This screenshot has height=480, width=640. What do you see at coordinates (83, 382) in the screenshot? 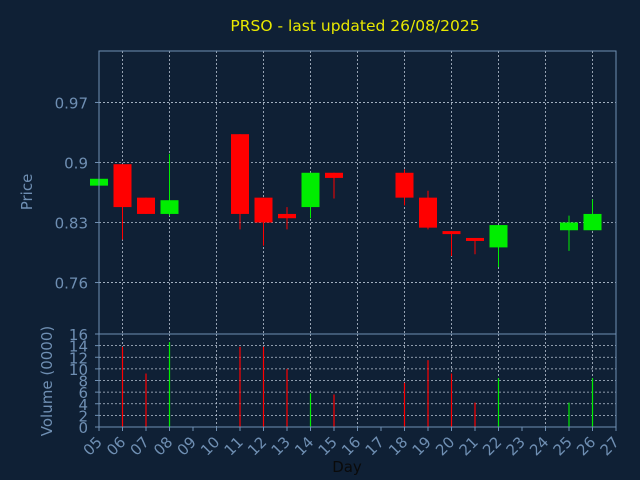
I see `volume-ytick-label: 8` at bounding box center [83, 382].